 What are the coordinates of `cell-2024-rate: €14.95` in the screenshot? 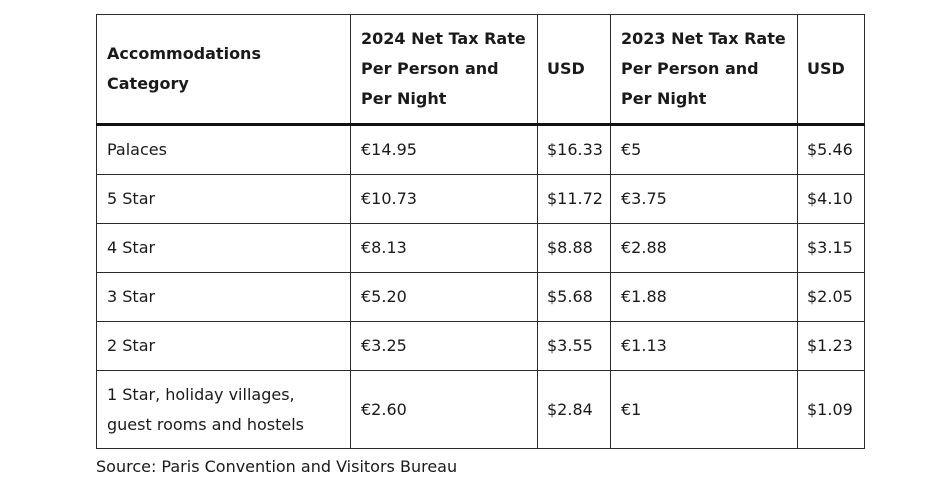 It's located at (444, 149).